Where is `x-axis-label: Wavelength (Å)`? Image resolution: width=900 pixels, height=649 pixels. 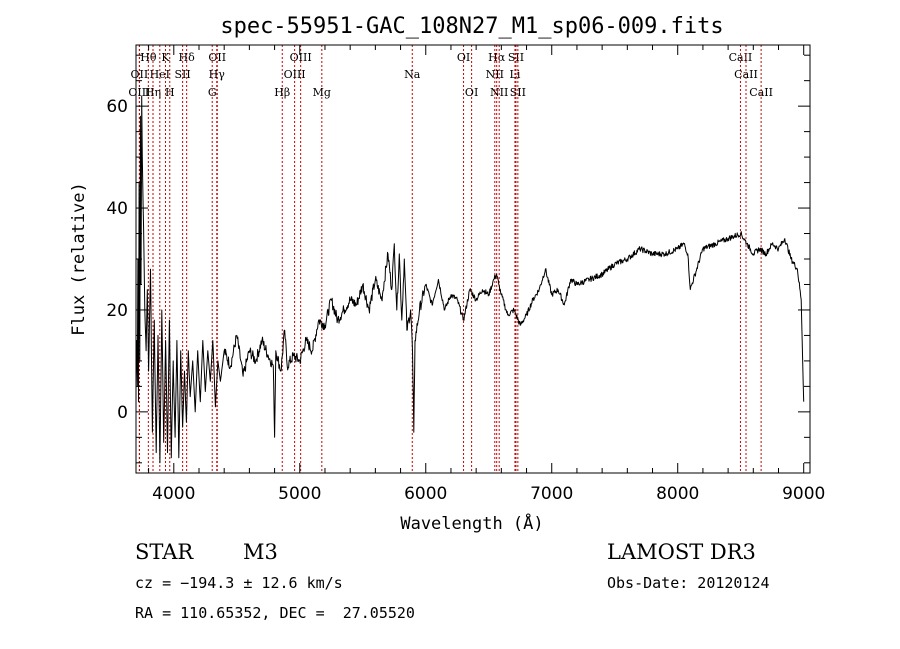 x-axis-label: Wavelength (Å) is located at coordinates (471, 523).